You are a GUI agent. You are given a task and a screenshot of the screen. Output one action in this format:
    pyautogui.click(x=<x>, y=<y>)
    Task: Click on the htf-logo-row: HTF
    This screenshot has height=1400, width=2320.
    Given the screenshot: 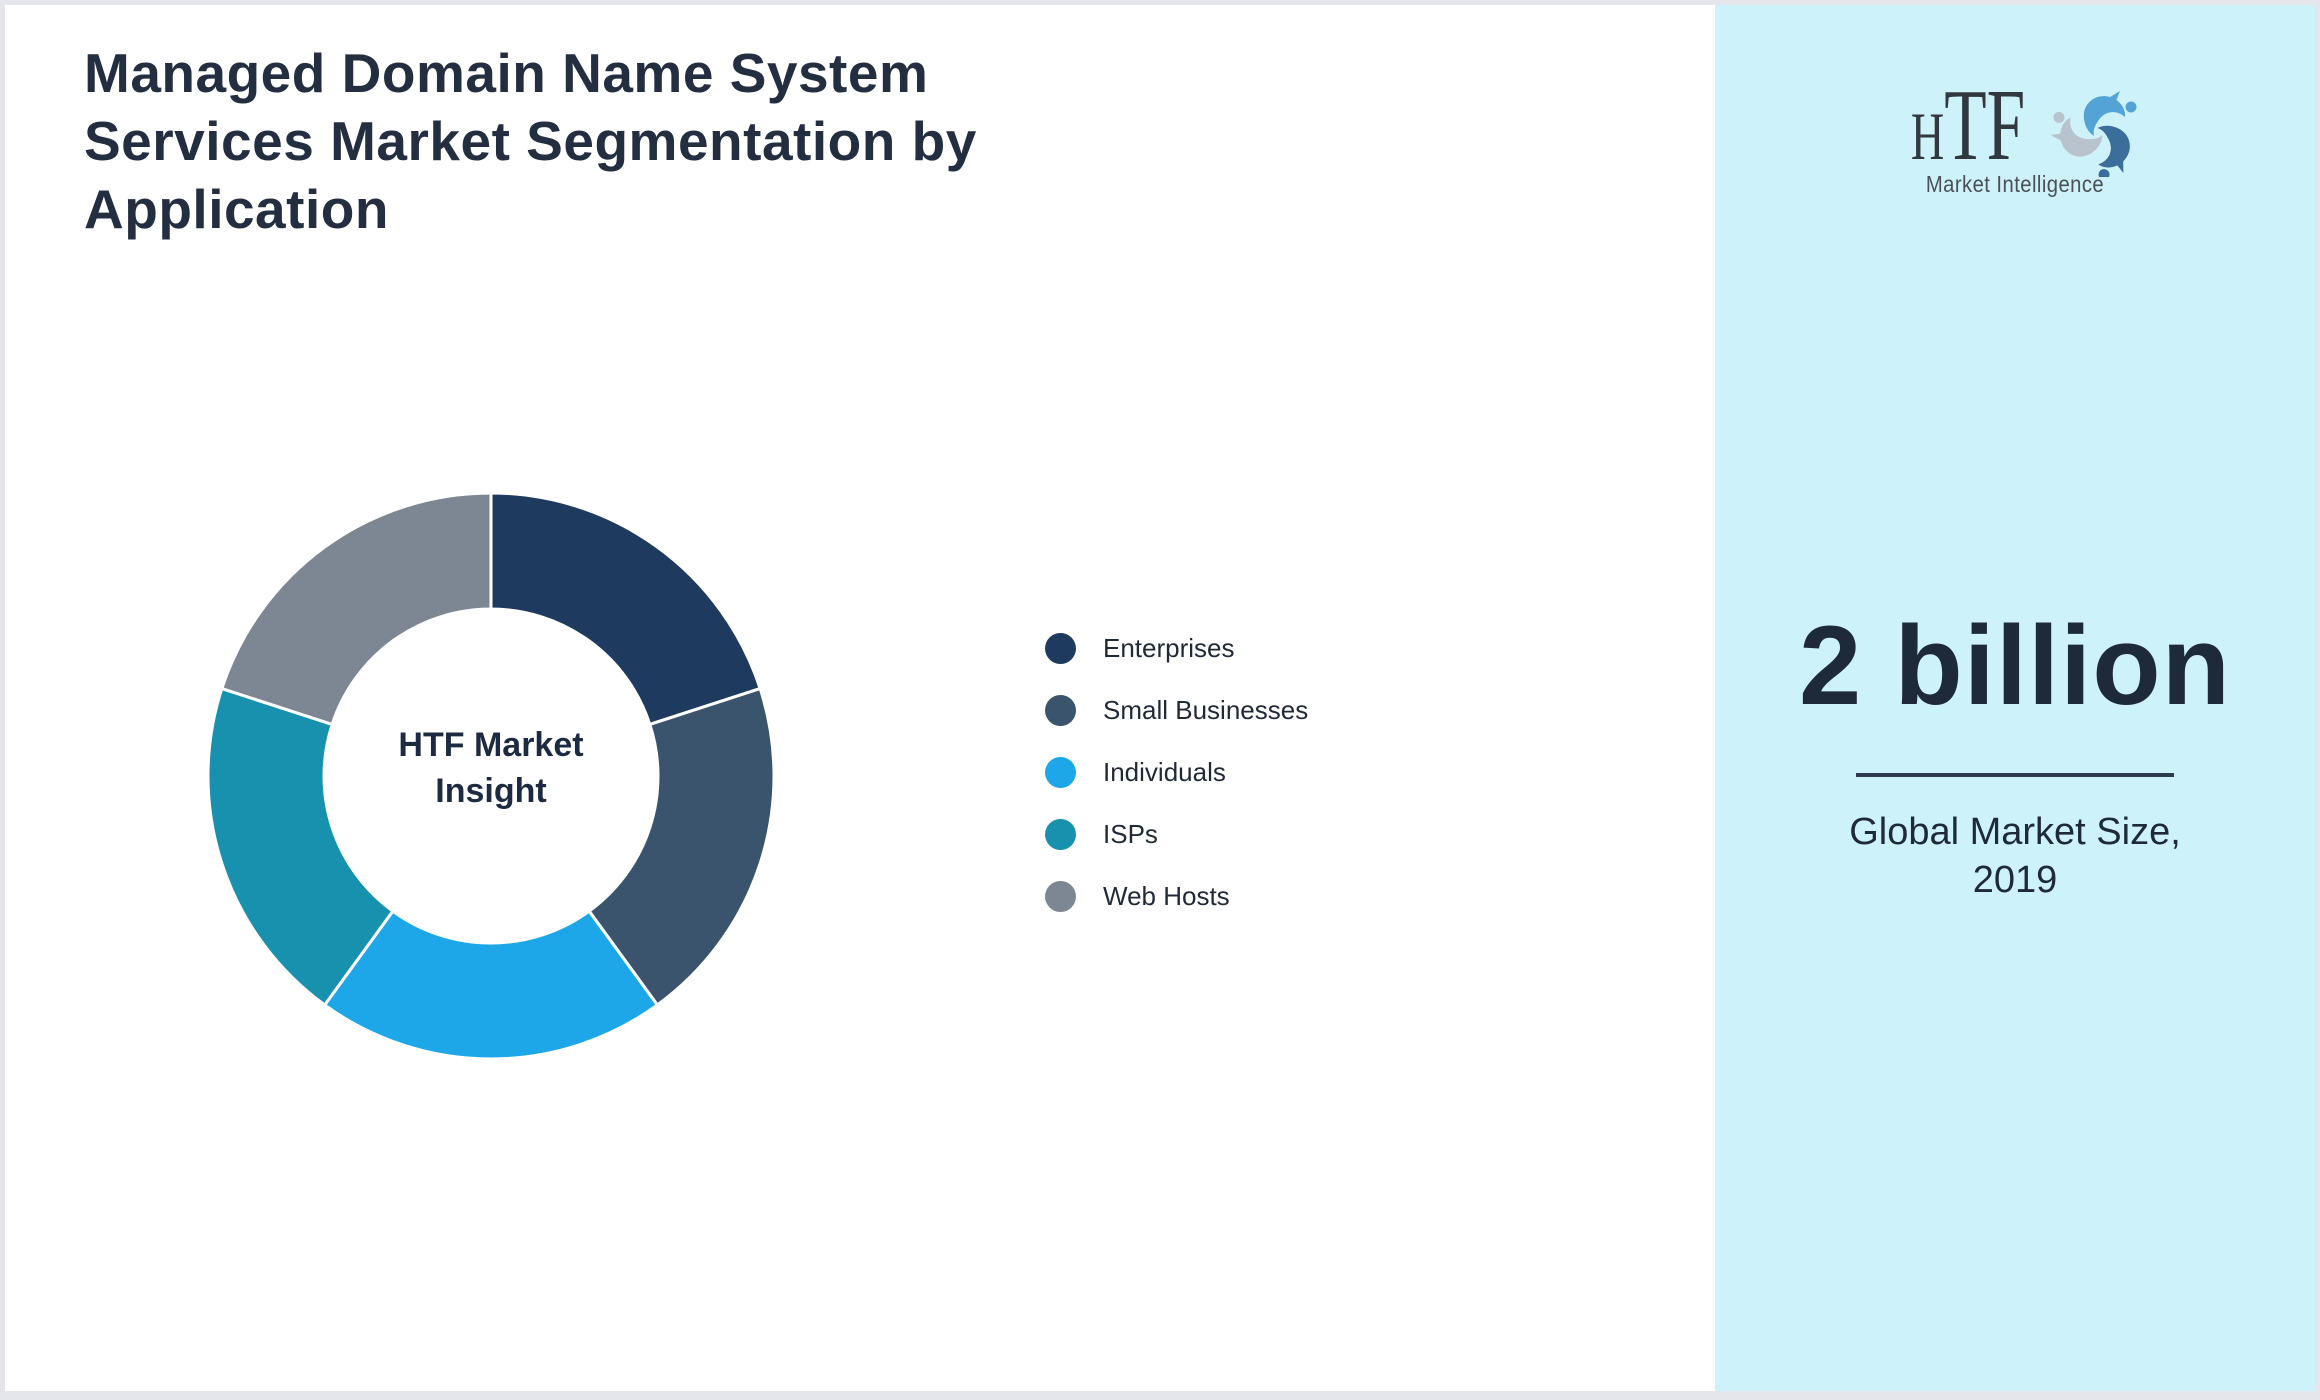 What is the action you would take?
    pyautogui.click(x=2015, y=126)
    